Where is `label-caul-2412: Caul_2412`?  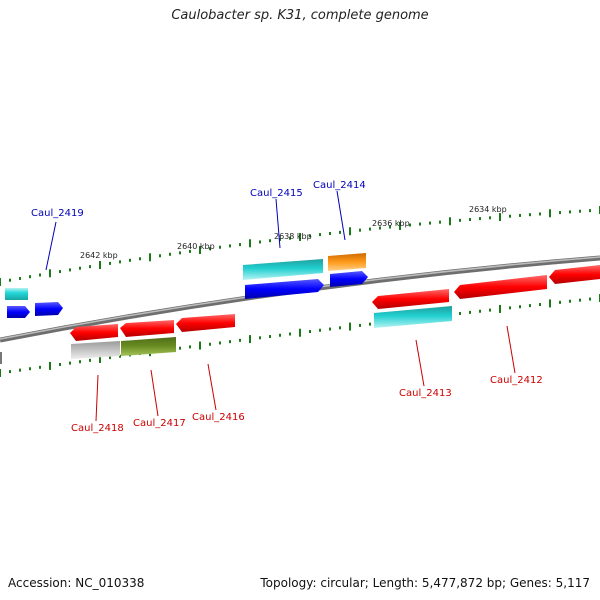 label-caul-2412: Caul_2412 is located at coordinates (516, 380).